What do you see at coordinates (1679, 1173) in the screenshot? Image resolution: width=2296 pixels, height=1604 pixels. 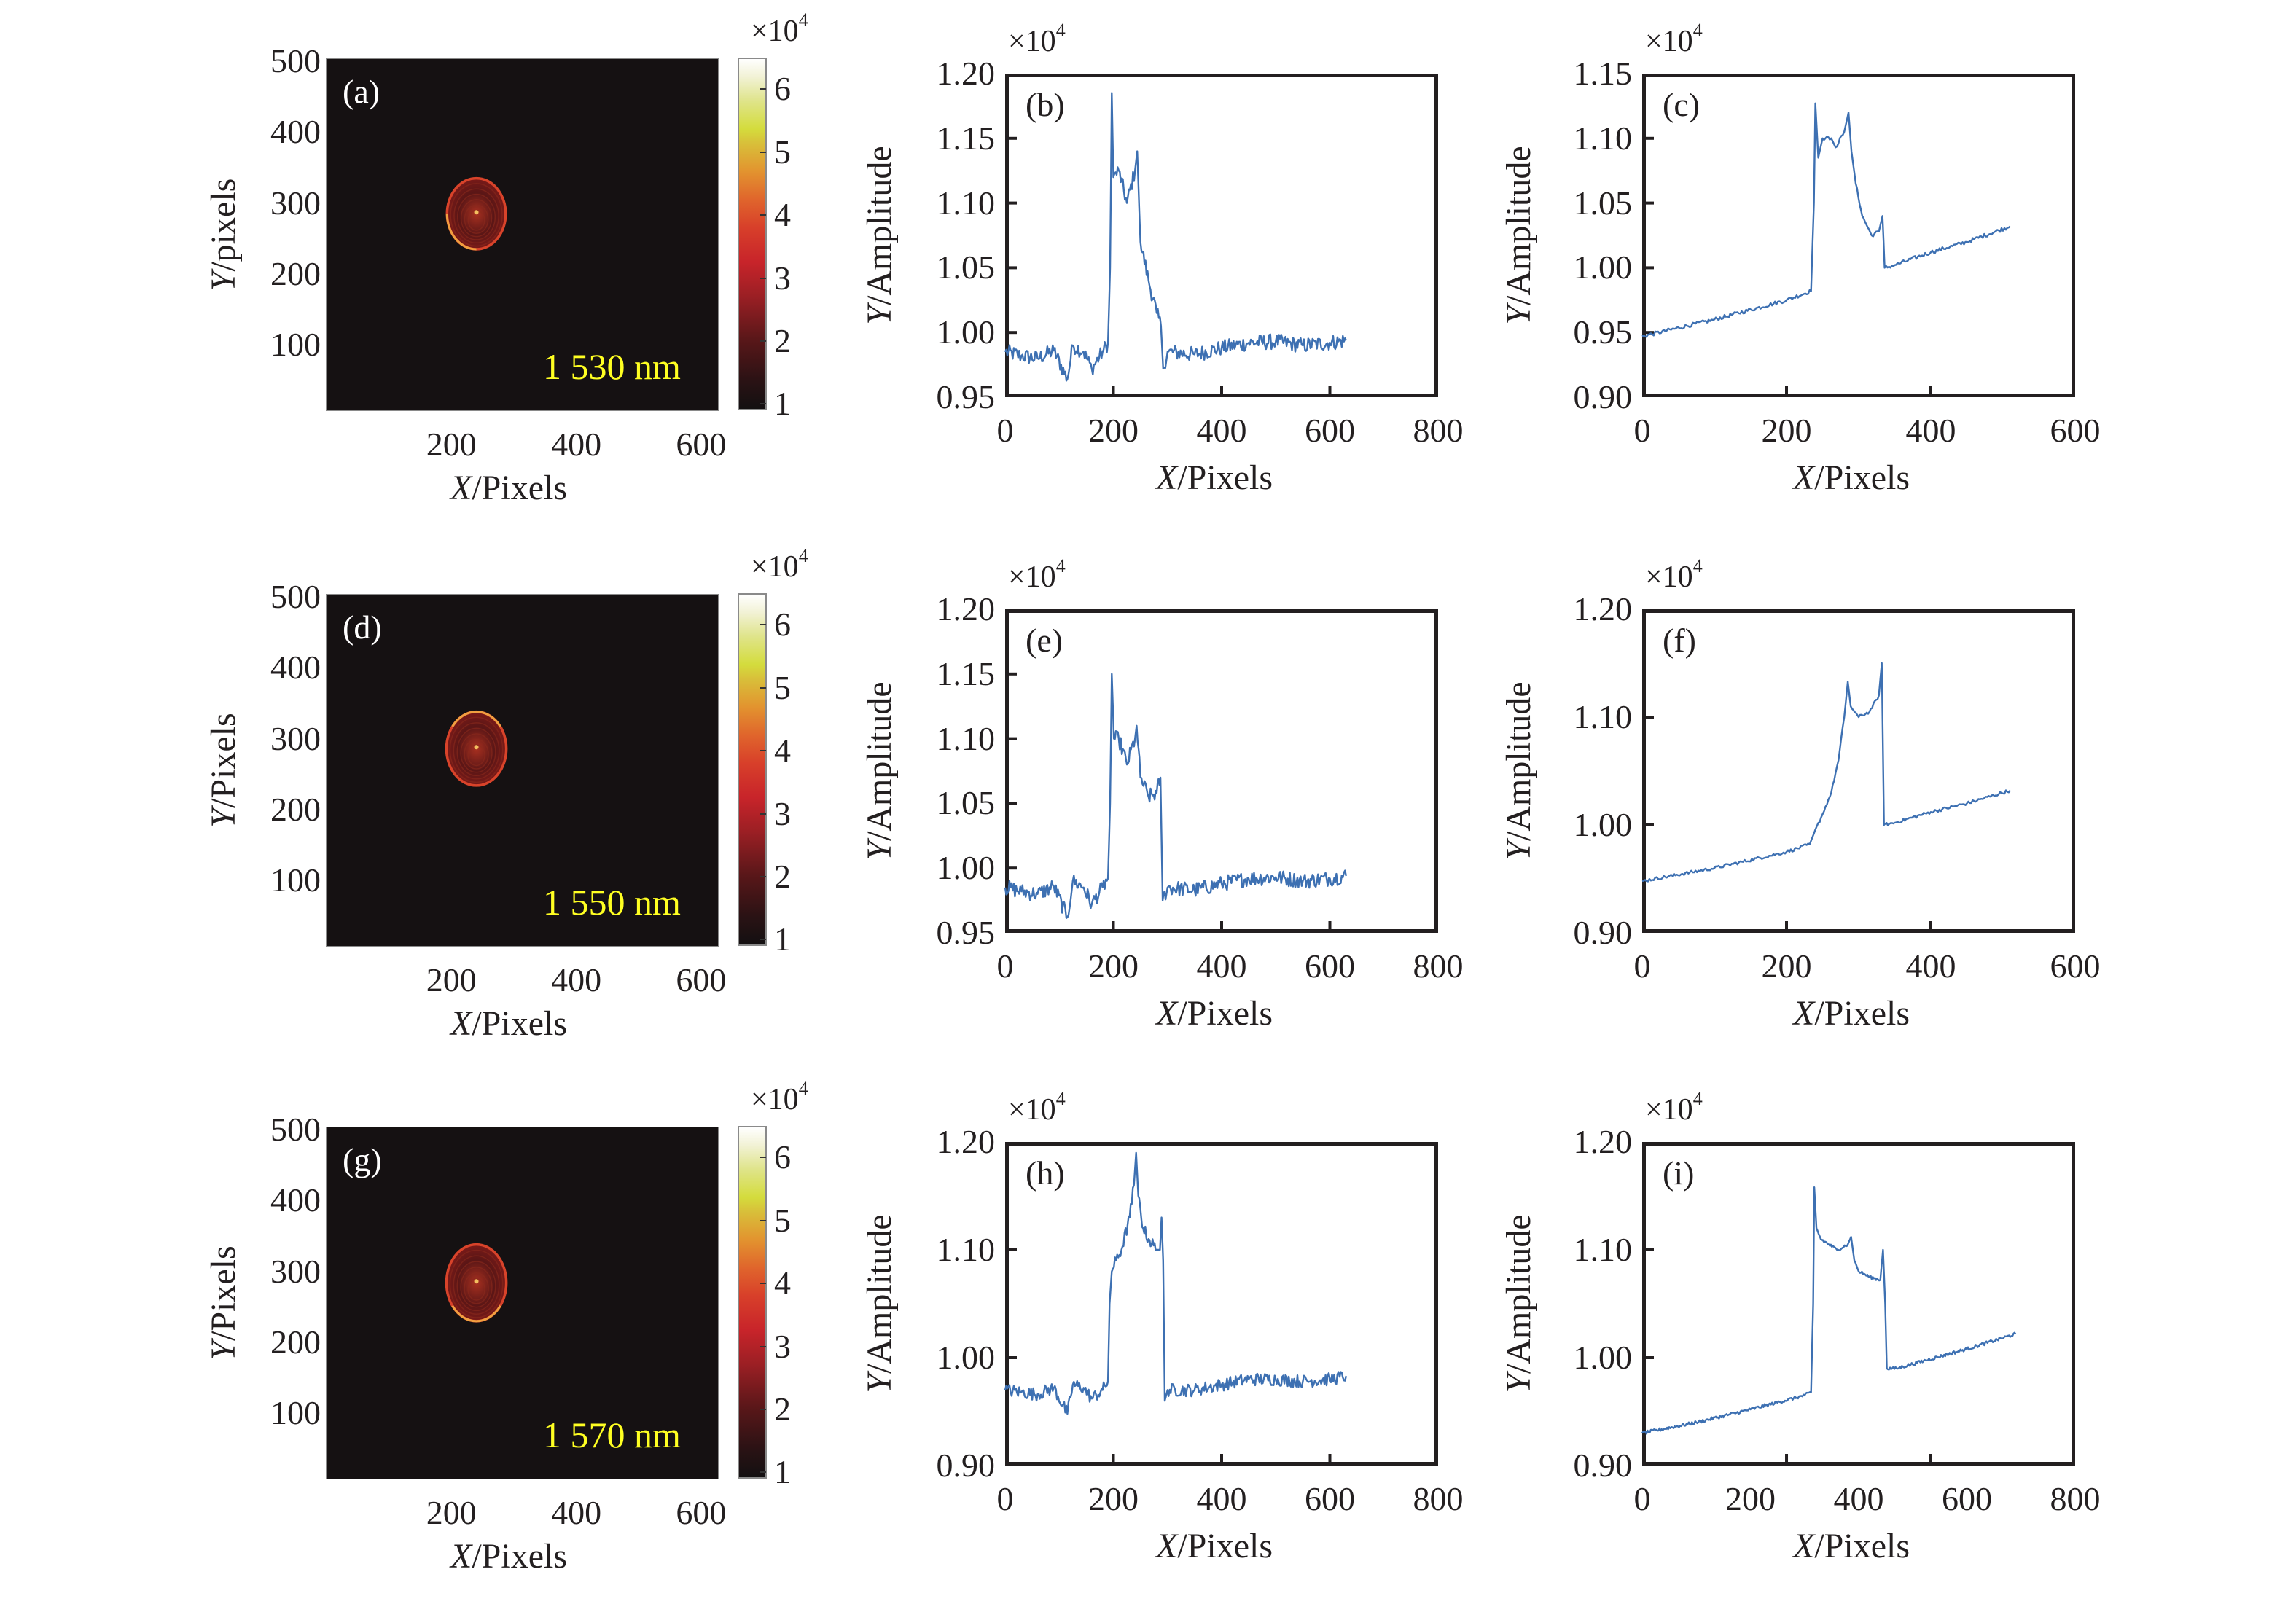 I see `panel-label: (i)` at bounding box center [1679, 1173].